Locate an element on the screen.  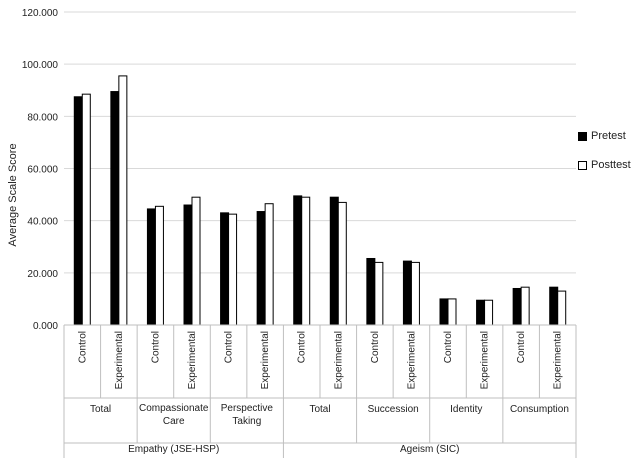
y-tick-label: 0.000 is located at coordinates (45, 326).